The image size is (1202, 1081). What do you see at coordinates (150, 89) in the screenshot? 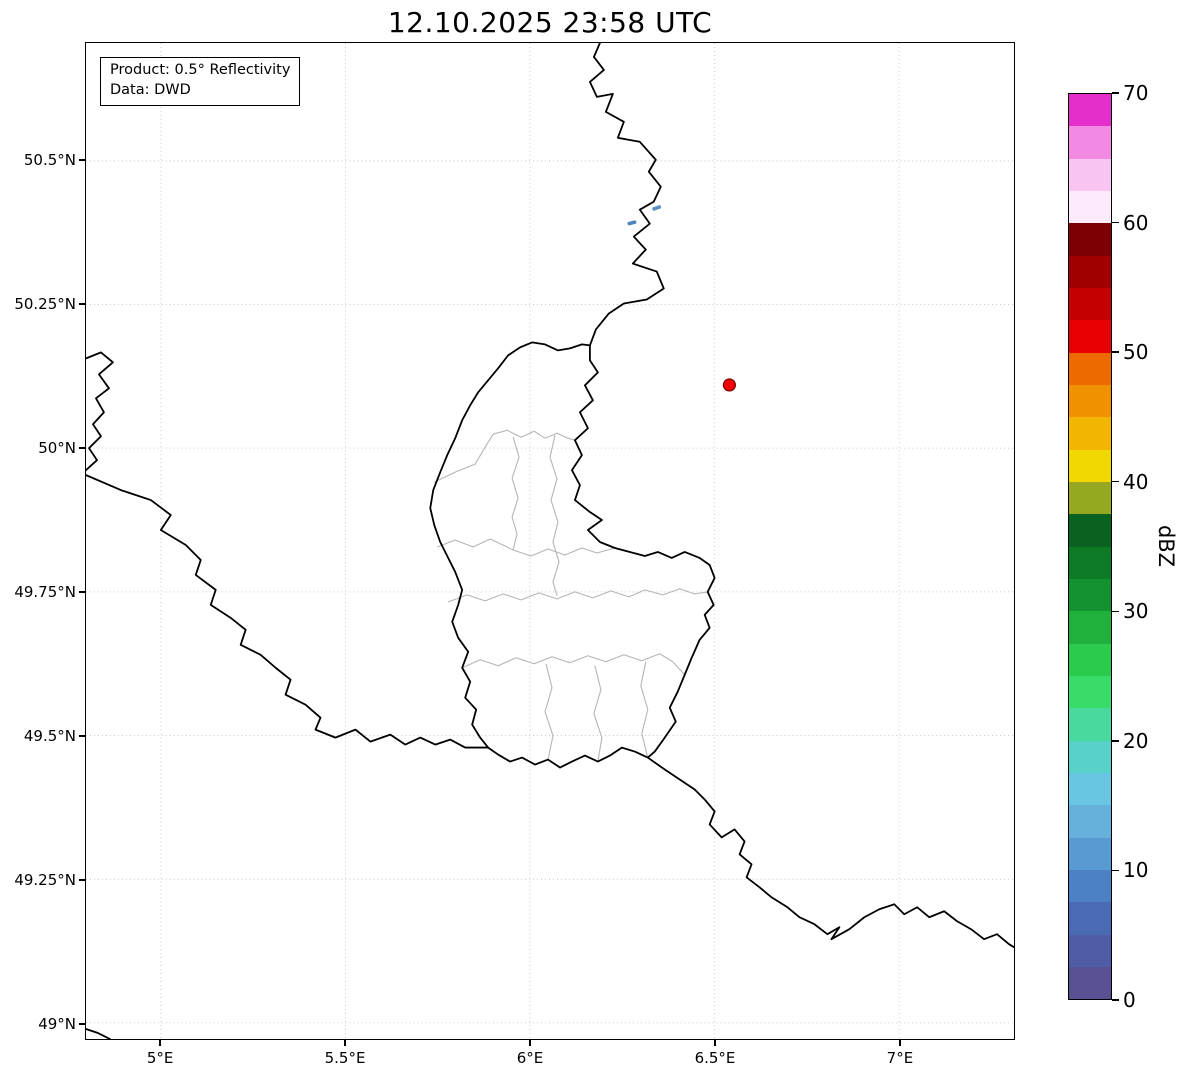
I see `data-source-label: Data: DWD` at bounding box center [150, 89].